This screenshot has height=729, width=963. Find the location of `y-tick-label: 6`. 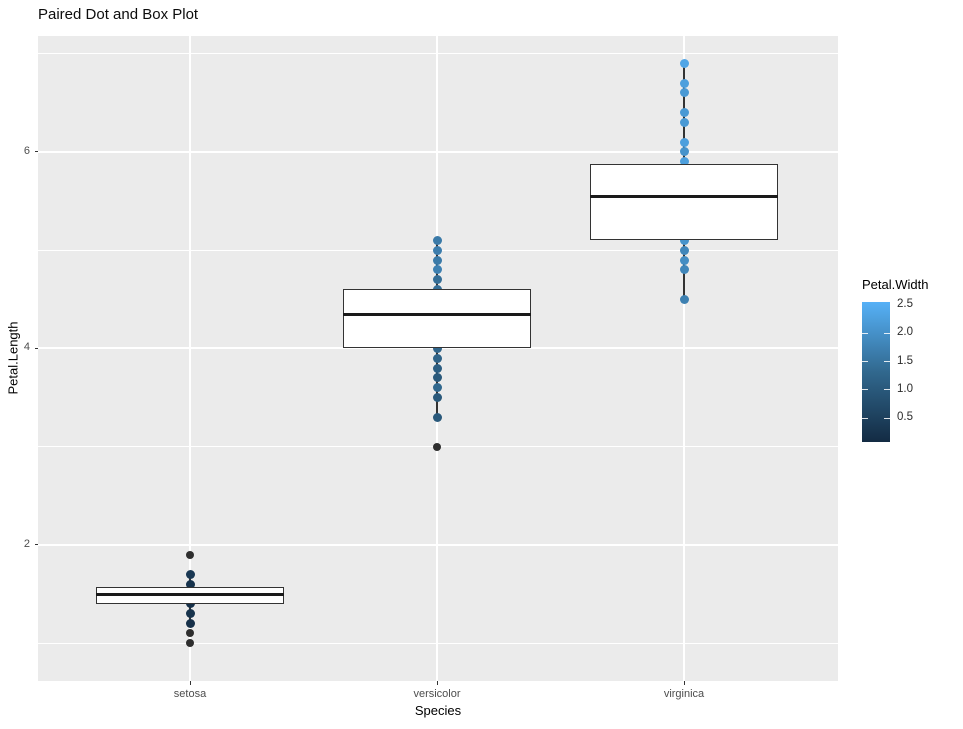

y-tick-label: 6 is located at coordinates (26, 150).